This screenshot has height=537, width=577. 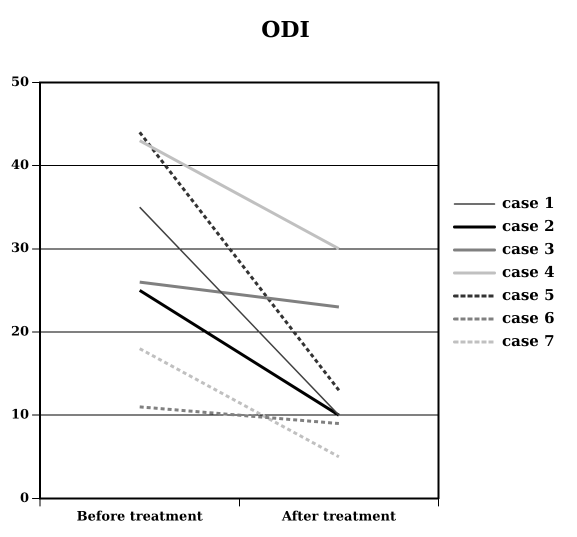 What do you see at coordinates (285, 29) in the screenshot?
I see `chart-title: ODI` at bounding box center [285, 29].